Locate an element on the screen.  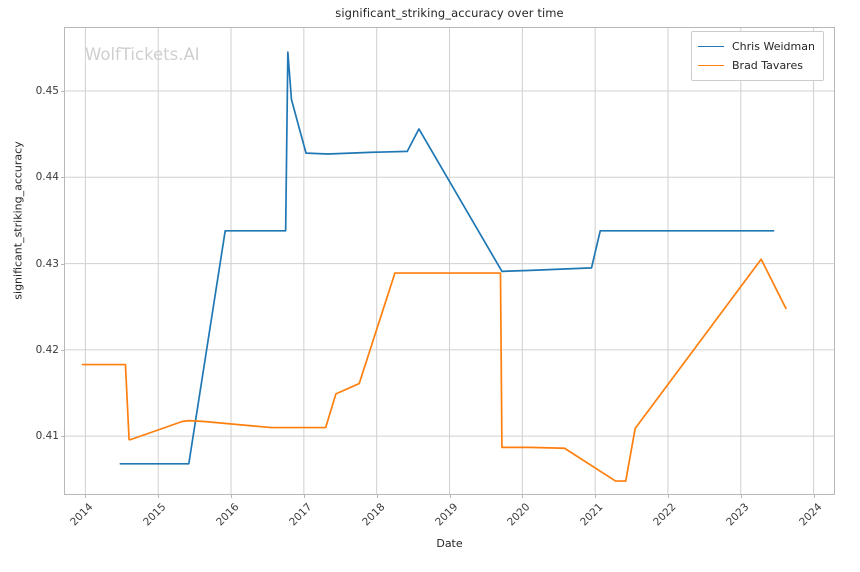
legend-item: Chris Weidman is located at coordinates (756, 46).